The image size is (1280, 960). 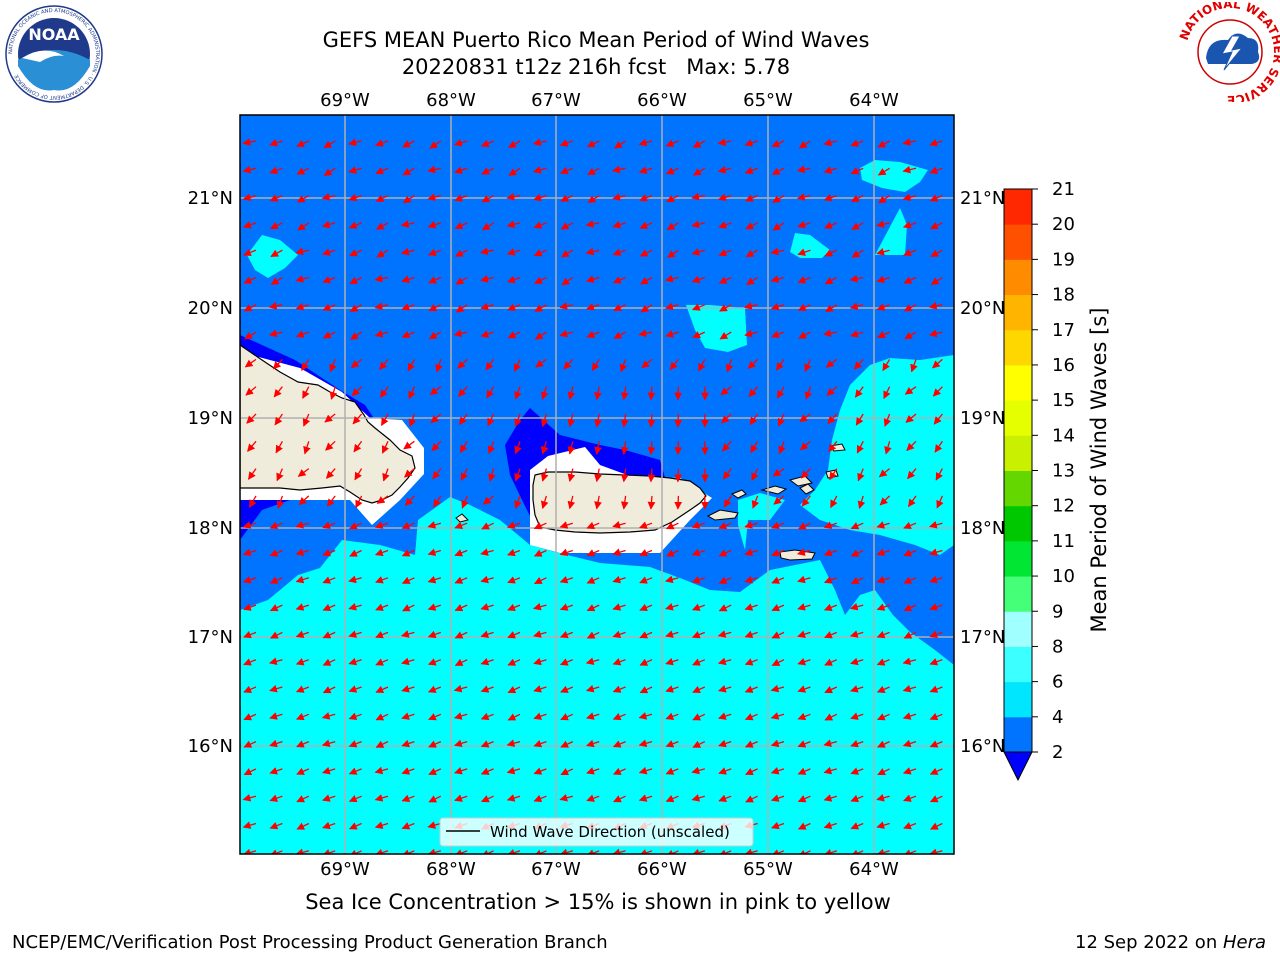 What do you see at coordinates (609, 100) in the screenshot?
I see `lon-labels-top: 69°W 68°W 67°W 66°W 65°W 64°W` at bounding box center [609, 100].